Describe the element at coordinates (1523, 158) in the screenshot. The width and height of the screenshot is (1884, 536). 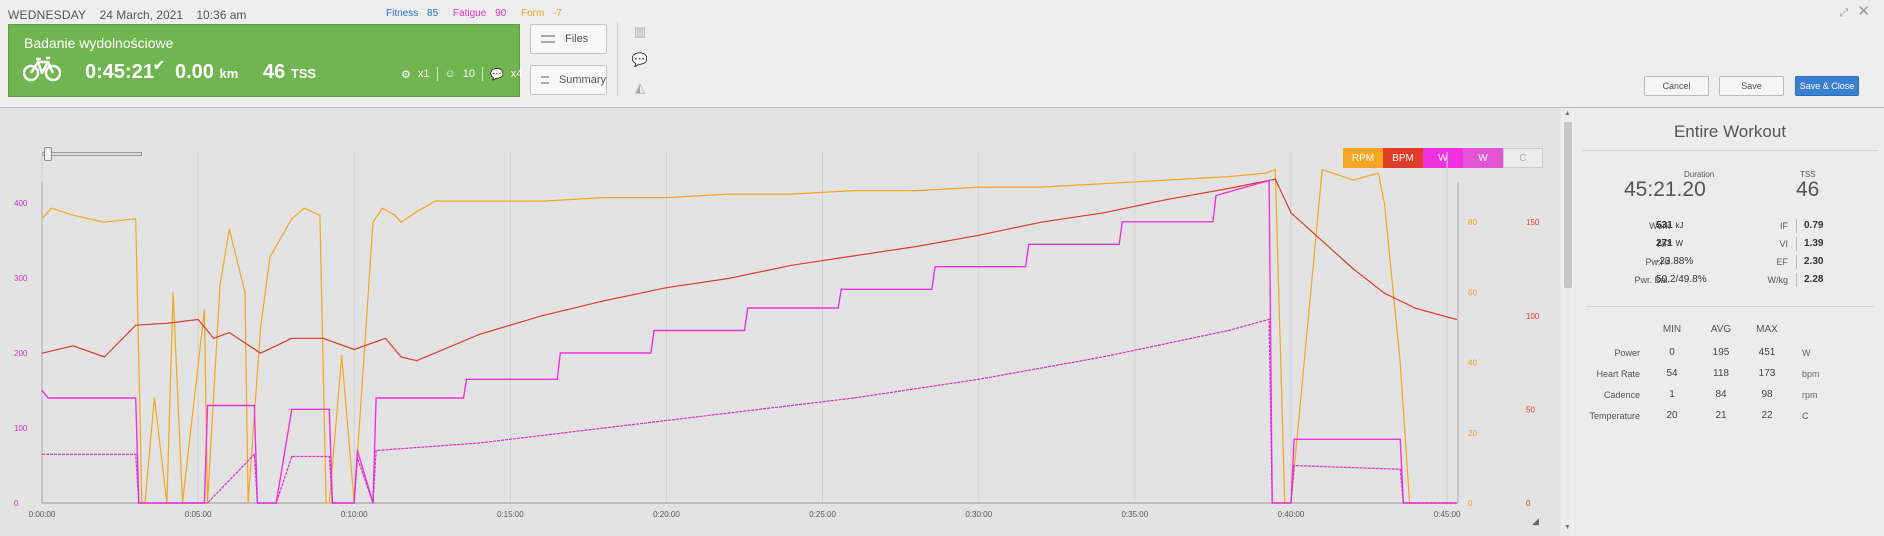
I see `legend-temperature: C` at that location.